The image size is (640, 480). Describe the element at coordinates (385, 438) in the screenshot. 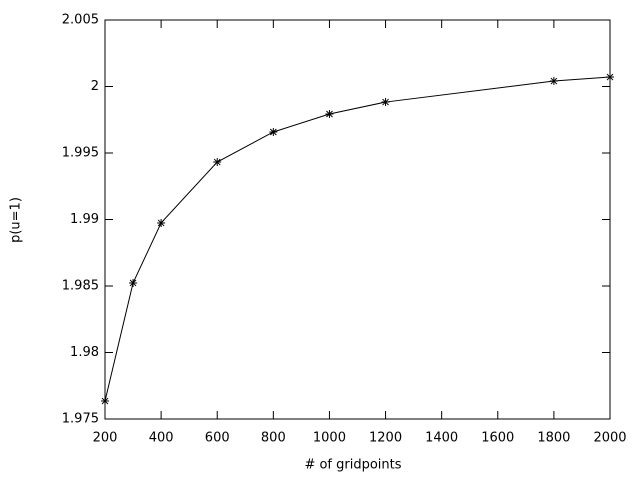

I see `x-tick-label: 1200` at that location.